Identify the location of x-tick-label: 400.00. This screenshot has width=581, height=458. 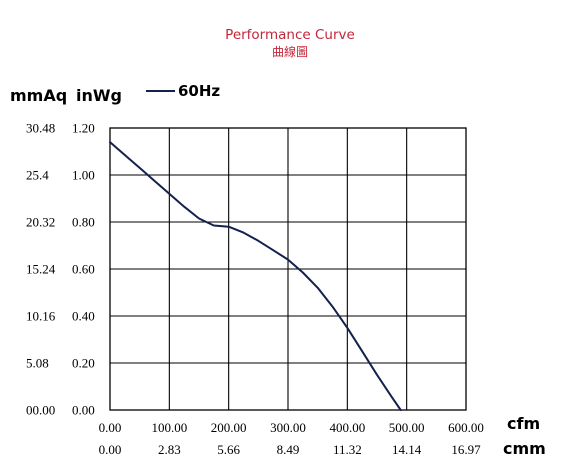
(347, 427).